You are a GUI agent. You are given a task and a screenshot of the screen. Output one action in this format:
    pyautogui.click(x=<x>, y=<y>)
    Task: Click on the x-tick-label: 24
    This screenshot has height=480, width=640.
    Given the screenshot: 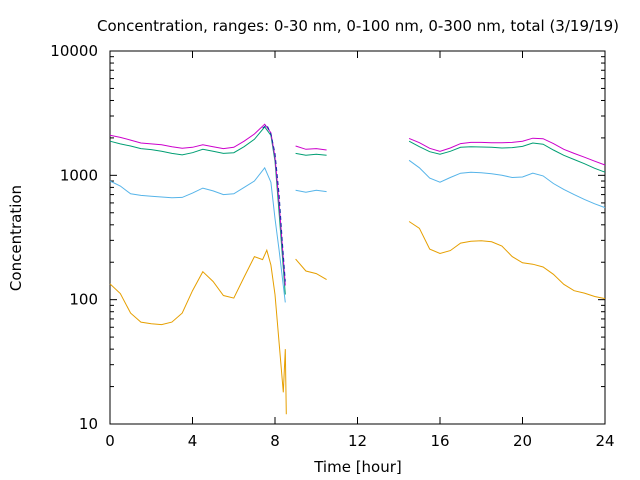 What is the action you would take?
    pyautogui.click(x=604, y=441)
    